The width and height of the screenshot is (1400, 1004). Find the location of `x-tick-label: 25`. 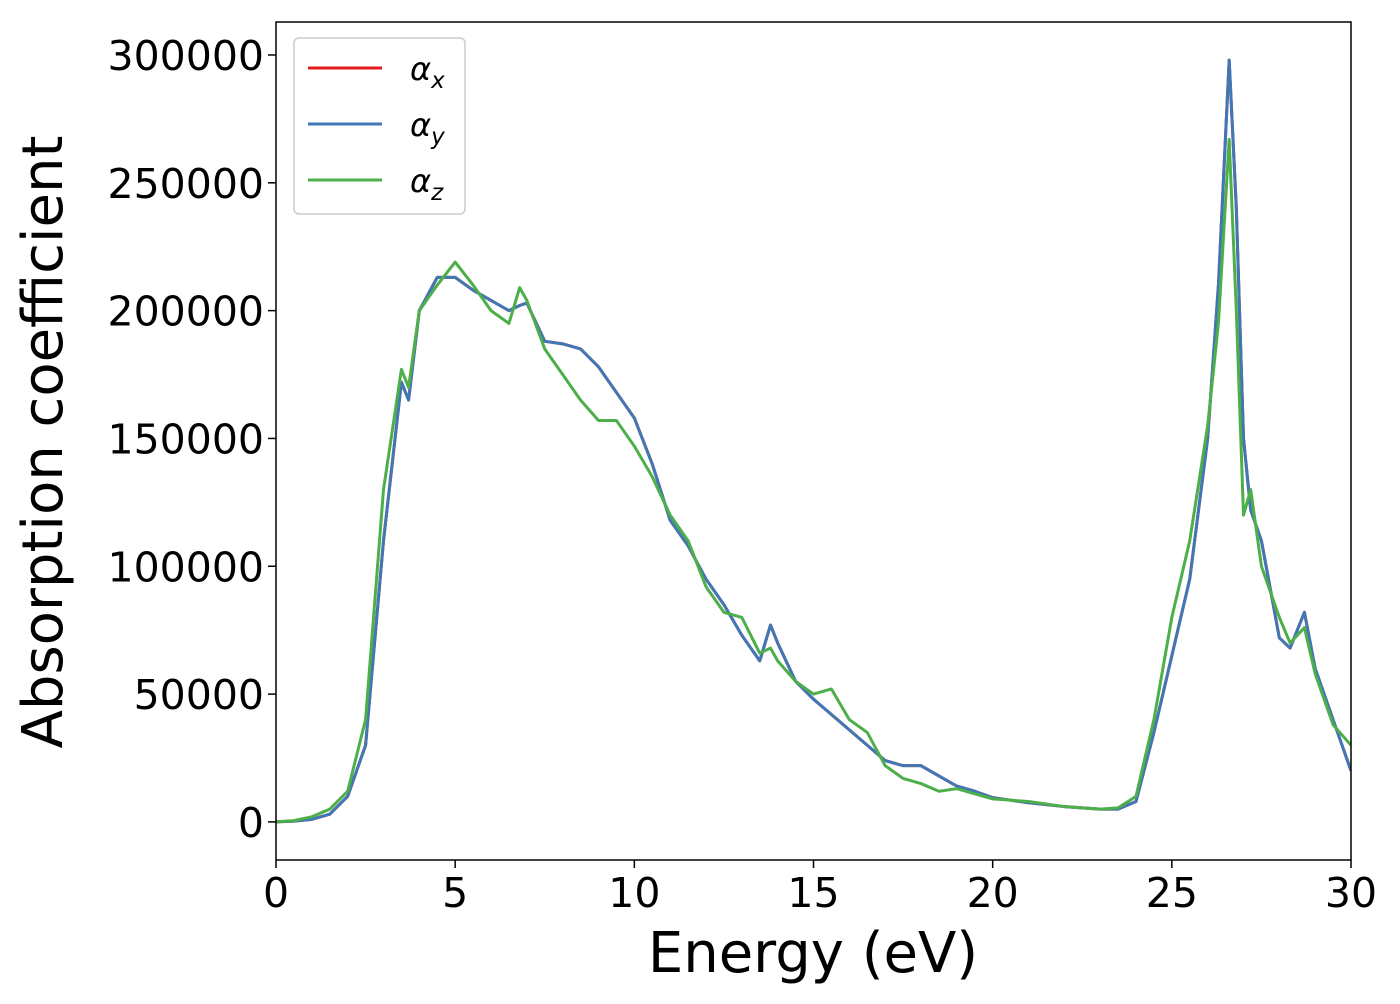

x-tick-label: 25 is located at coordinates (1172, 893).